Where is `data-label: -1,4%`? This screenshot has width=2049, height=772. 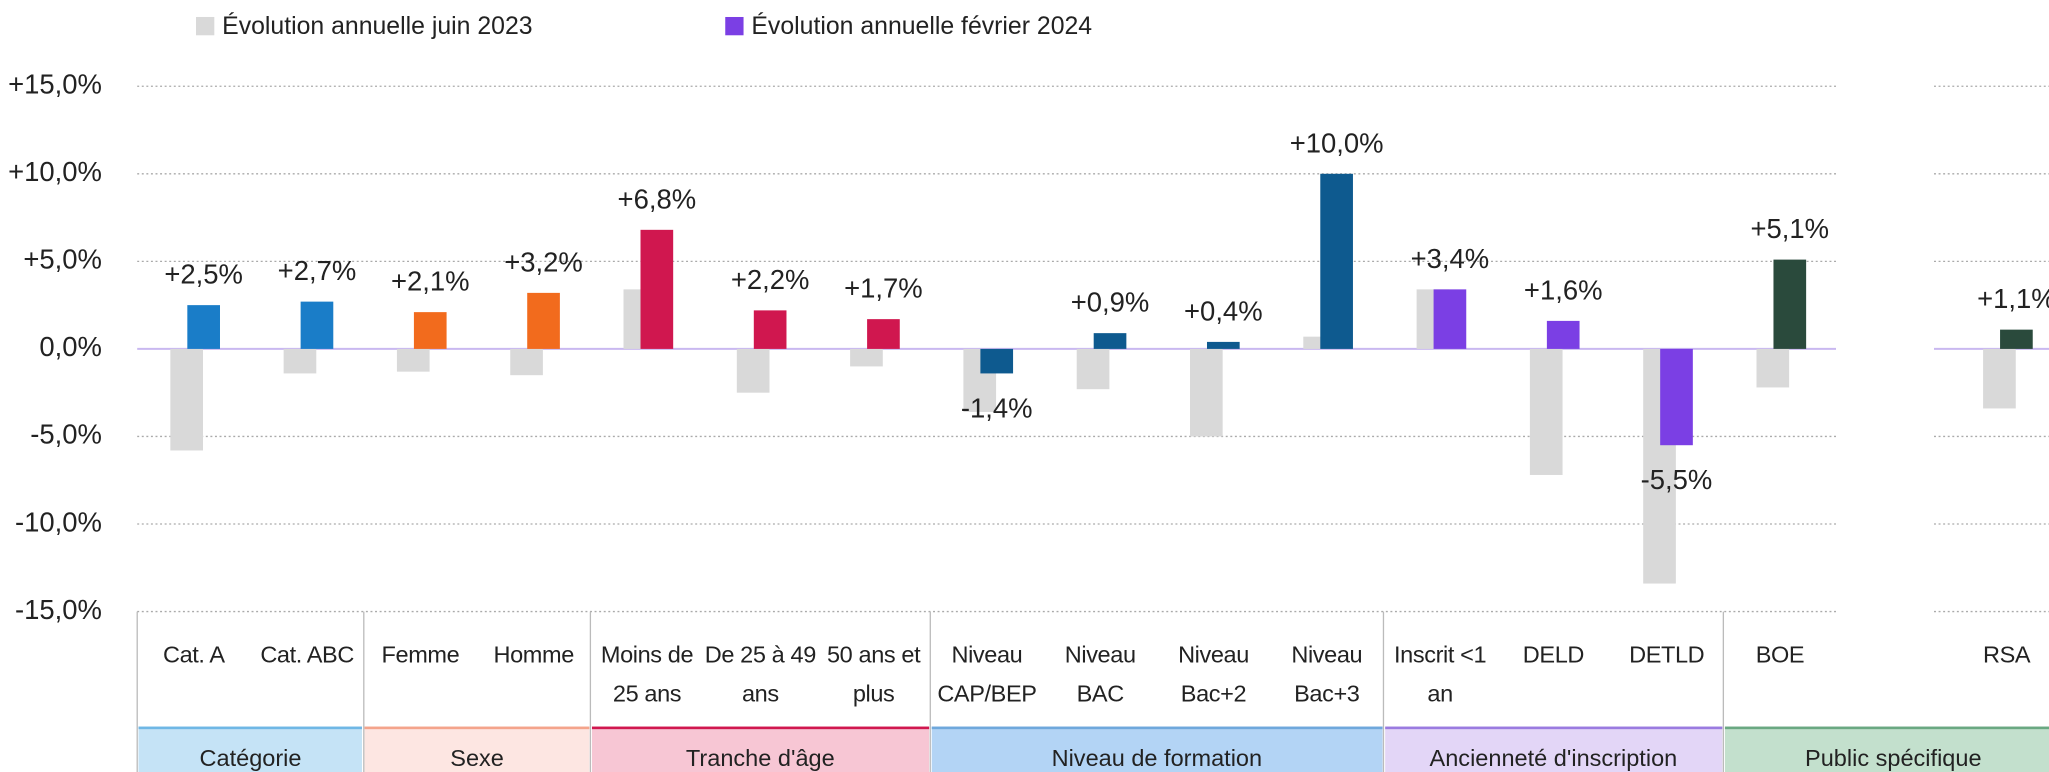
data-label: -1,4% is located at coordinates (997, 407).